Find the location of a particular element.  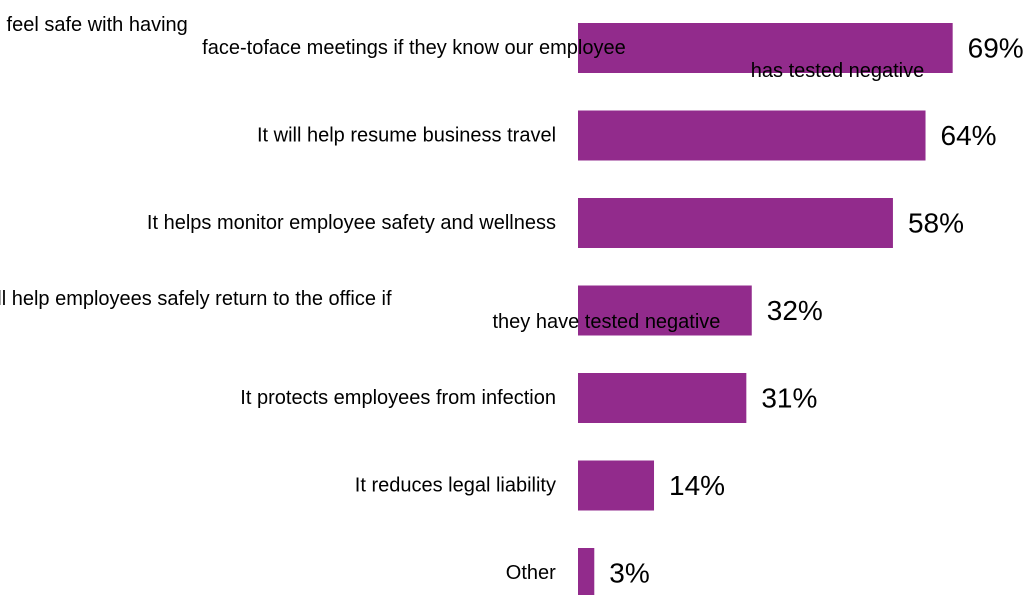

category-label: It protects employees from infection is located at coordinates (398, 398).